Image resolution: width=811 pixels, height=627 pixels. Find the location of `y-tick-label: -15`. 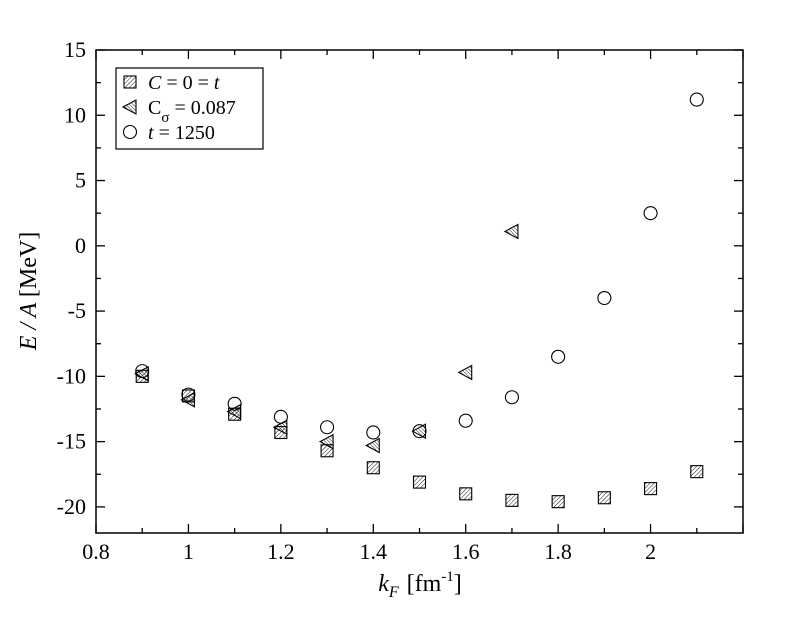

y-tick-label: -15 is located at coordinates (71, 441).